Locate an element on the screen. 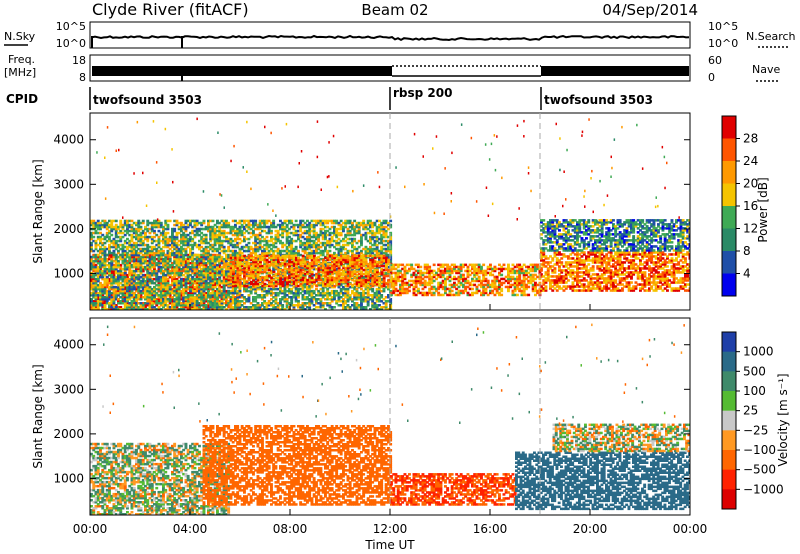 Image resolution: width=800 pixels, height=554 pixels. nave-tick-bottom: 0 is located at coordinates (711, 77).